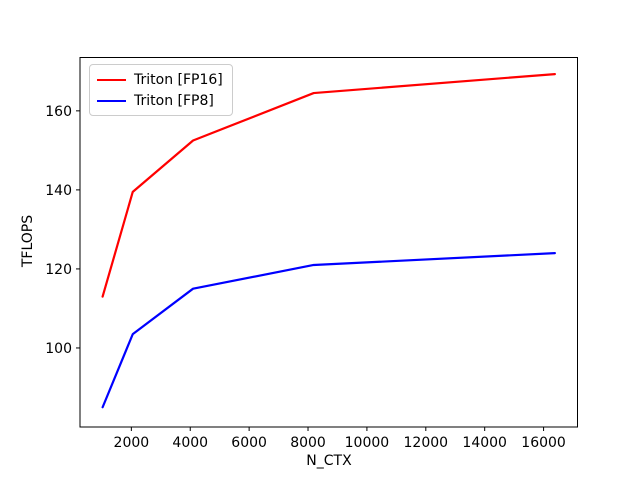 The width and height of the screenshot is (640, 480). I want to click on x-tick-label: 12000, so click(426, 443).